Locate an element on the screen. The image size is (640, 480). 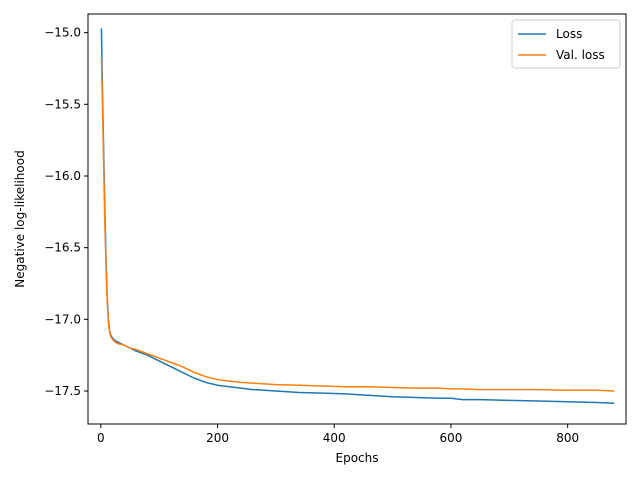
legend: Loss Val. loss is located at coordinates (566, 44).